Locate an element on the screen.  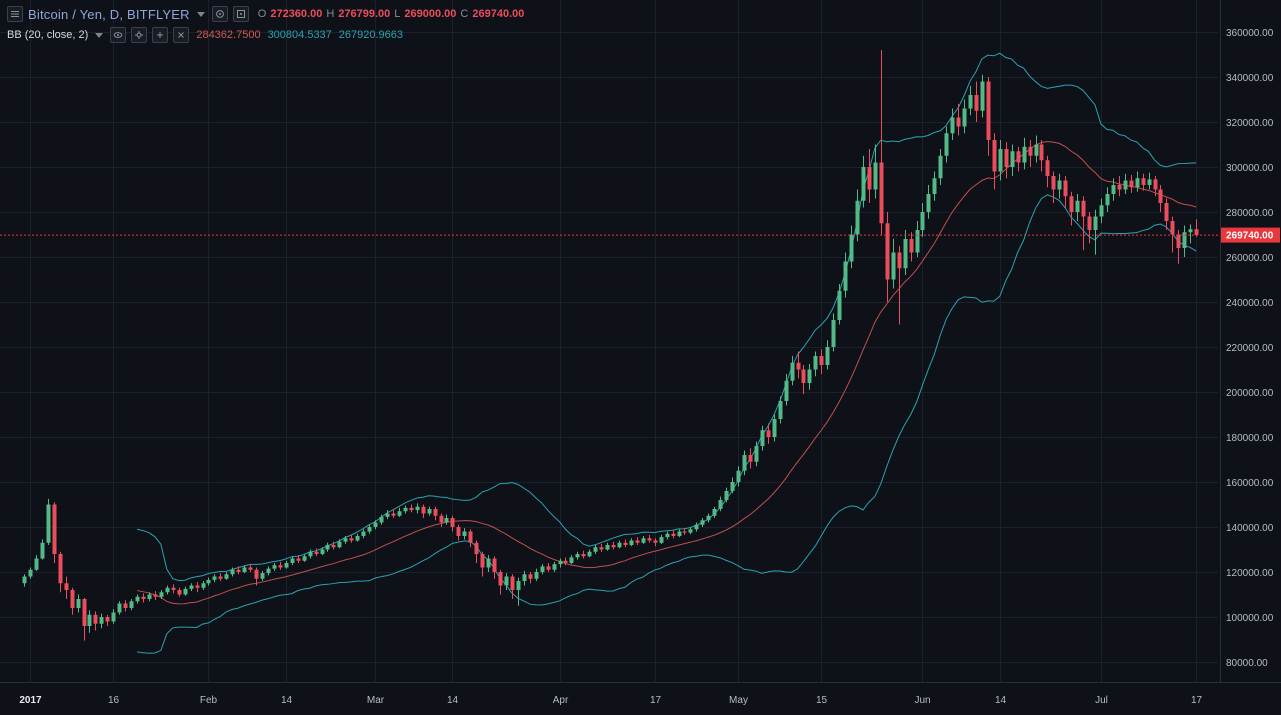
symbol-dropdown-caret-icon is located at coordinates (200, 14).